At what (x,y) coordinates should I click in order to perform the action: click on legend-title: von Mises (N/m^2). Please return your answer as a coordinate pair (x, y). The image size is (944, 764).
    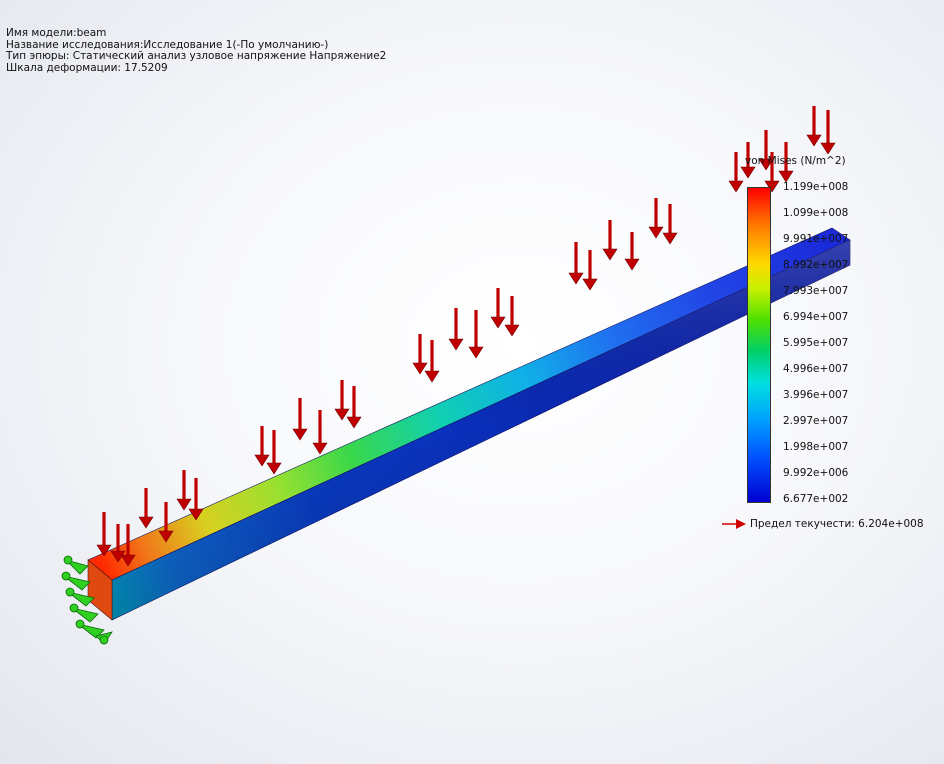
    Looking at the image, I should click on (795, 161).